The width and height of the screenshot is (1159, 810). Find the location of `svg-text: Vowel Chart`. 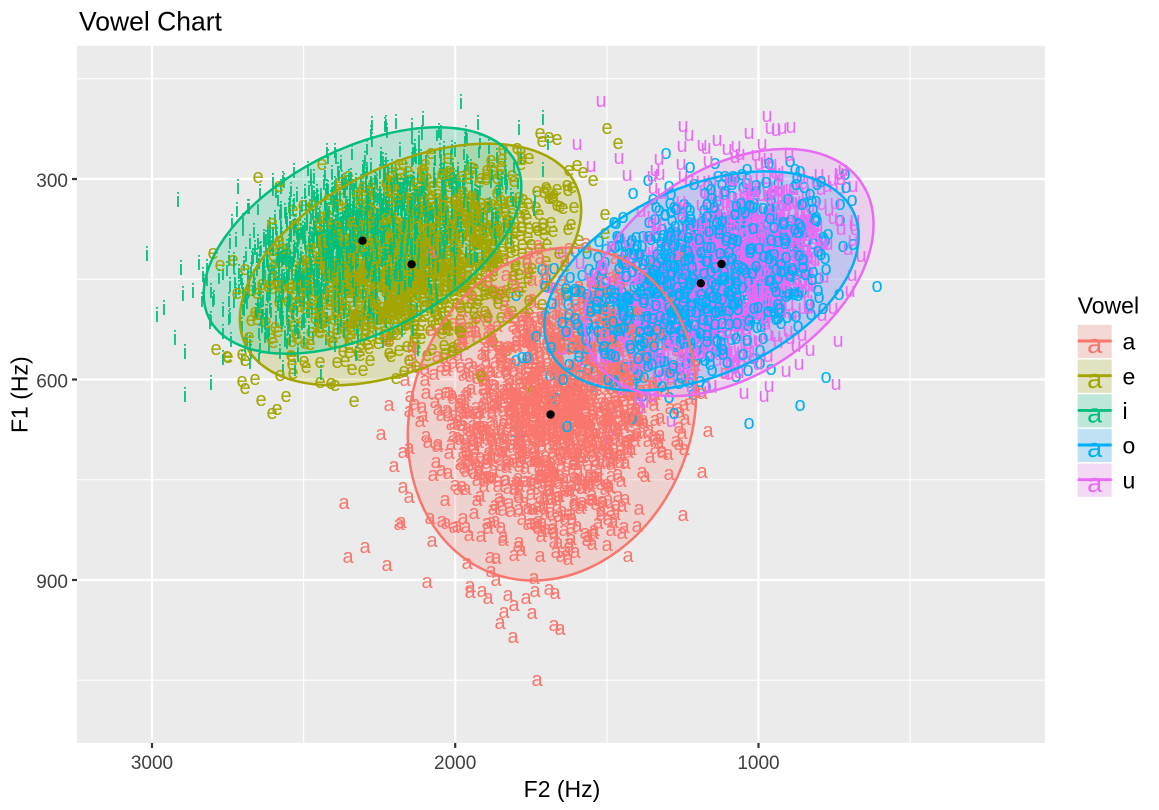

svg-text: Vowel Chart is located at coordinates (151, 22).